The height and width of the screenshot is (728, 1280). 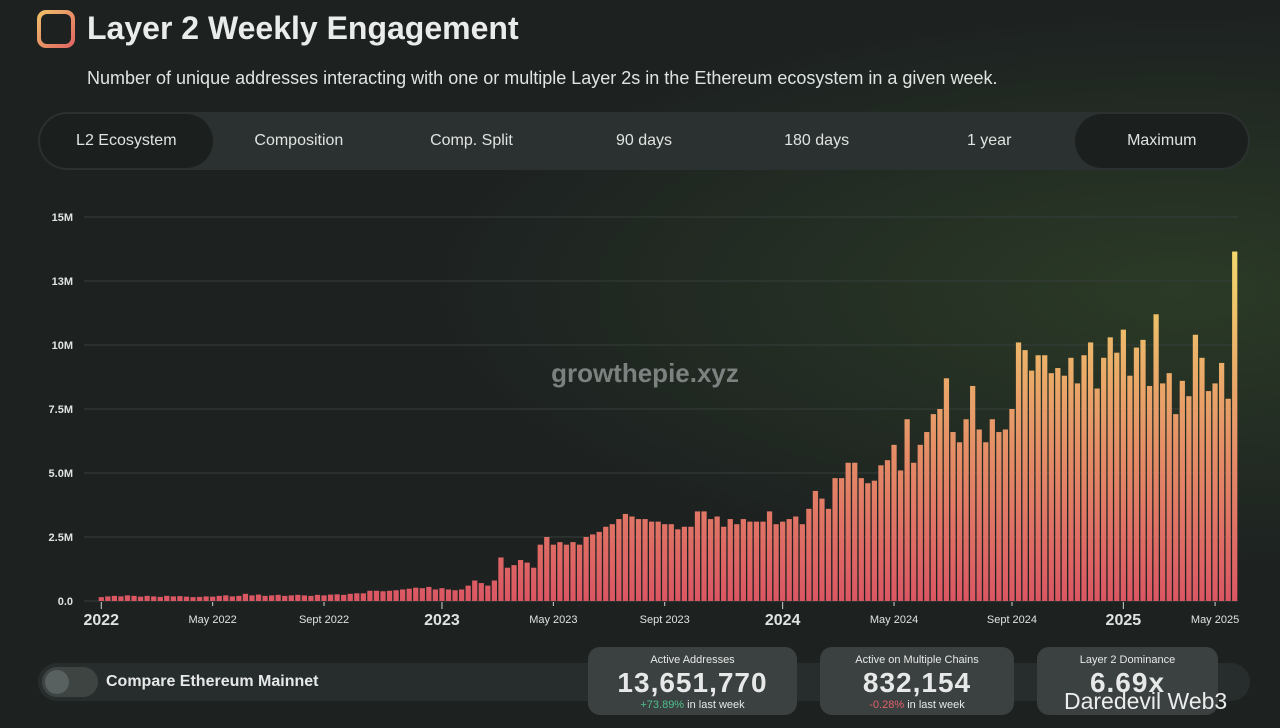 I want to click on y-tick-label: 10M, so click(x=62, y=346).